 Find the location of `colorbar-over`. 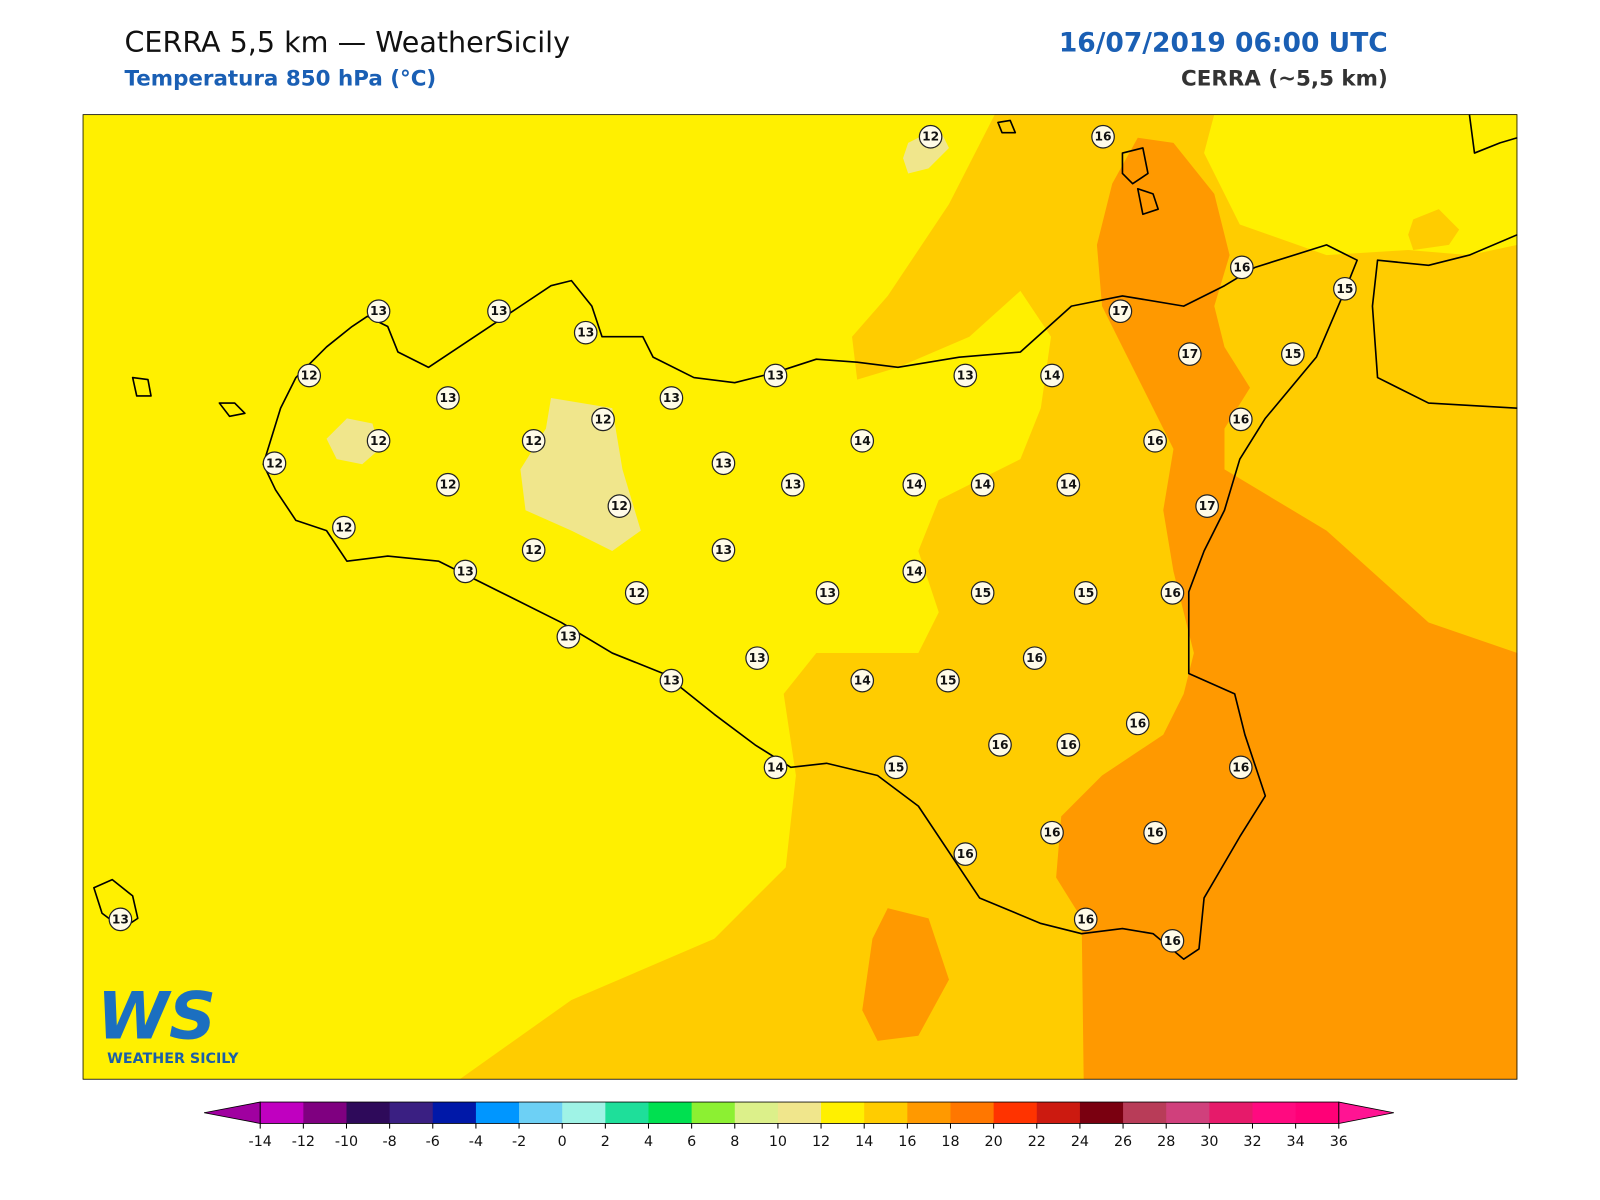

colorbar-over is located at coordinates (1366, 1112).